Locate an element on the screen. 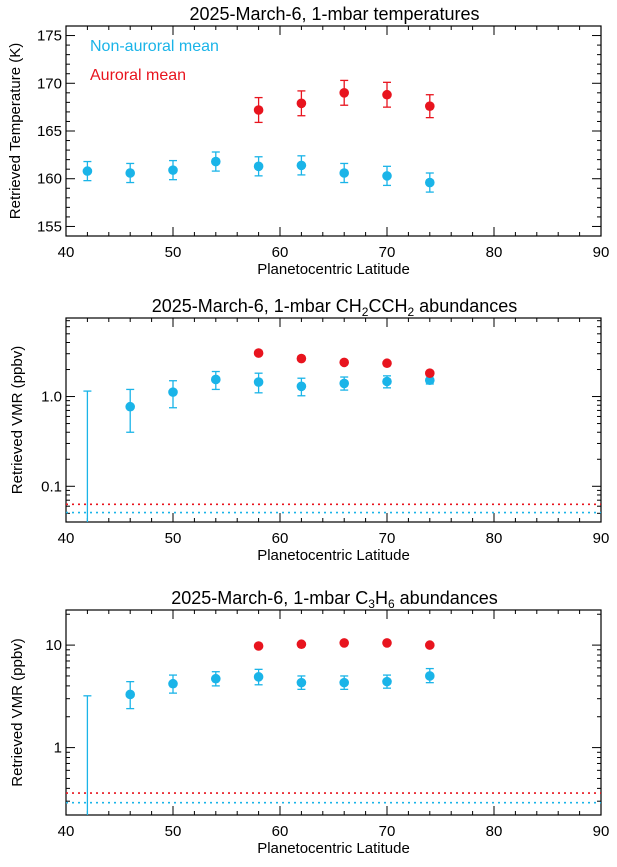 The image size is (617, 867). y-tick-label: 170 is located at coordinates (49, 83).